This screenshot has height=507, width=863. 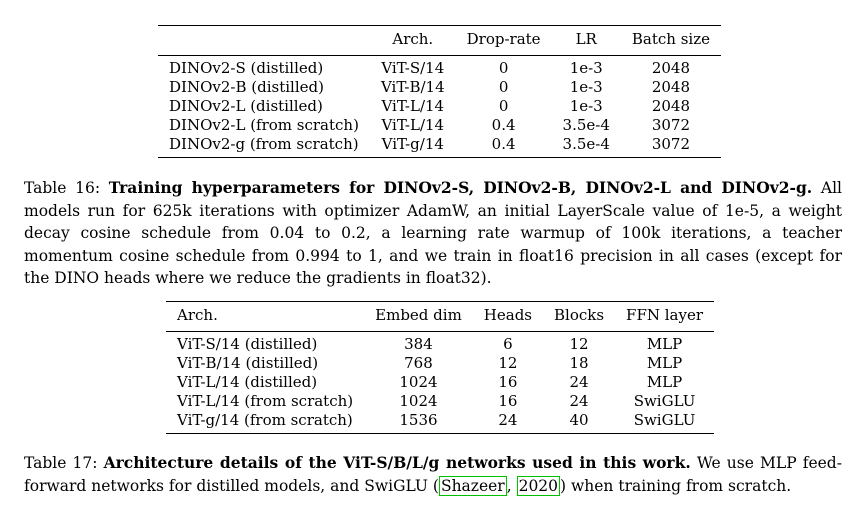 What do you see at coordinates (418, 422) in the screenshot?
I see `t17-cell: 1536` at bounding box center [418, 422].